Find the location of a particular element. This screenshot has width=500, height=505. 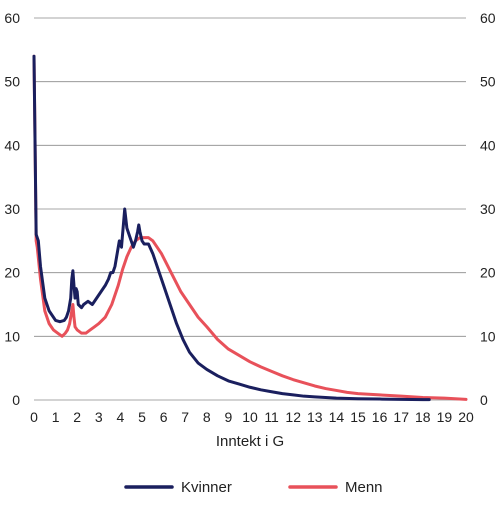

x-tick-label: 10 is located at coordinates (250, 417).